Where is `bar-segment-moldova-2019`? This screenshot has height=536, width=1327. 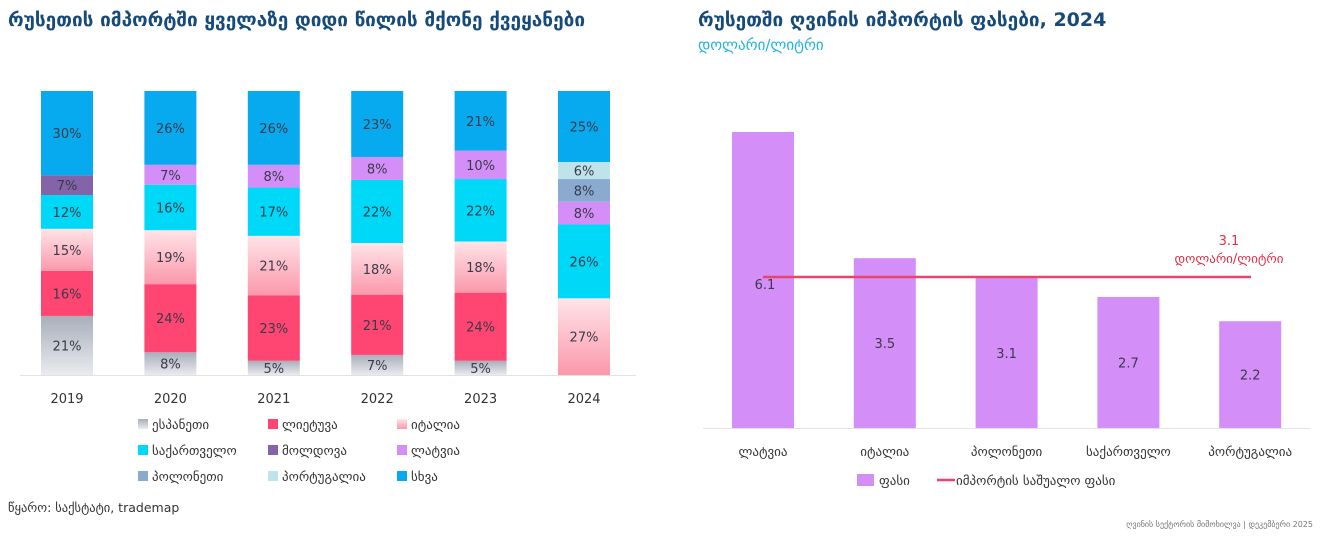 bar-segment-moldova-2019 is located at coordinates (67, 185).